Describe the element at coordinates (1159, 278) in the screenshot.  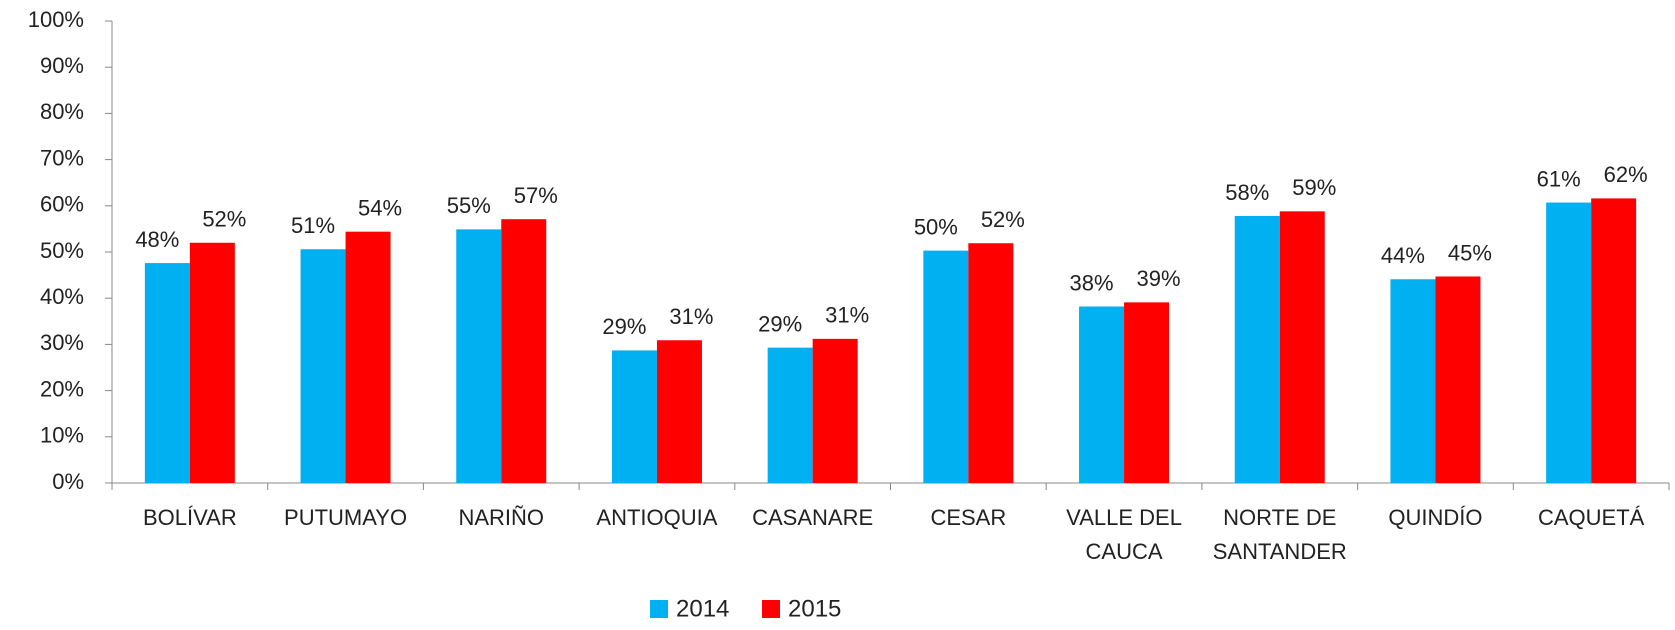
I see `data-label: 39%` at that location.